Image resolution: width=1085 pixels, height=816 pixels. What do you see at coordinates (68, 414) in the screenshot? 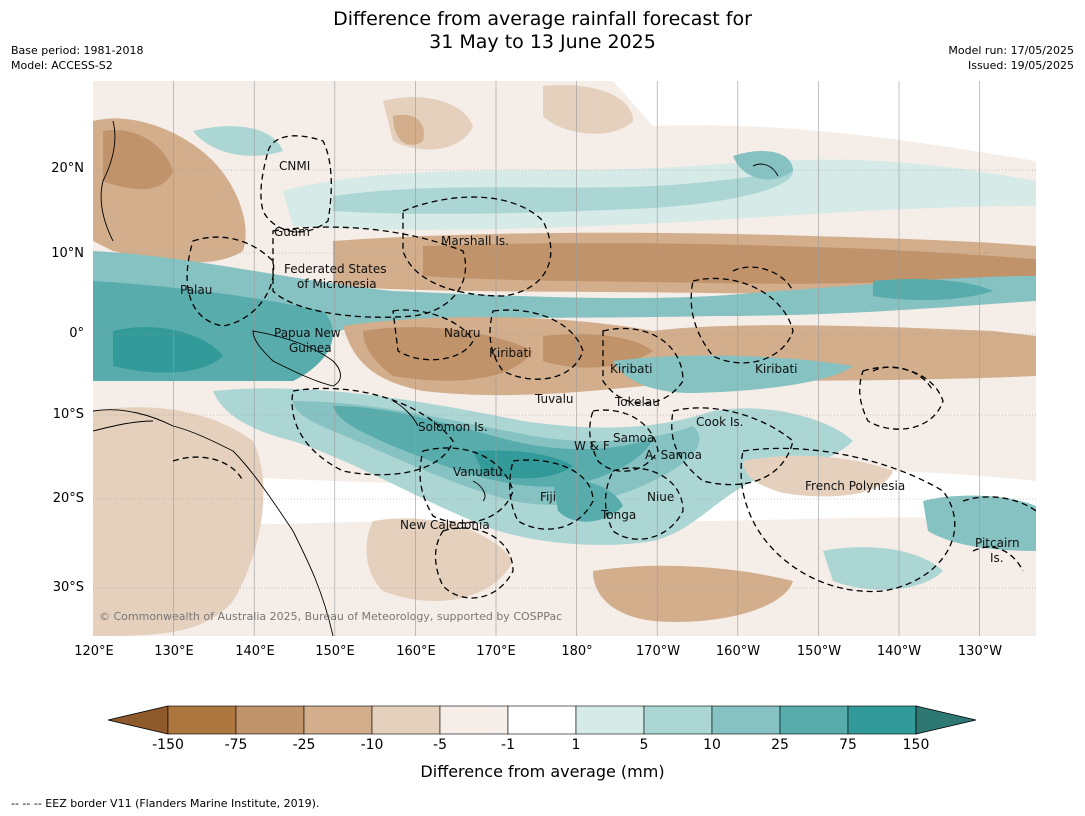
I see `lat-label-10s: 10°S` at bounding box center [68, 414].